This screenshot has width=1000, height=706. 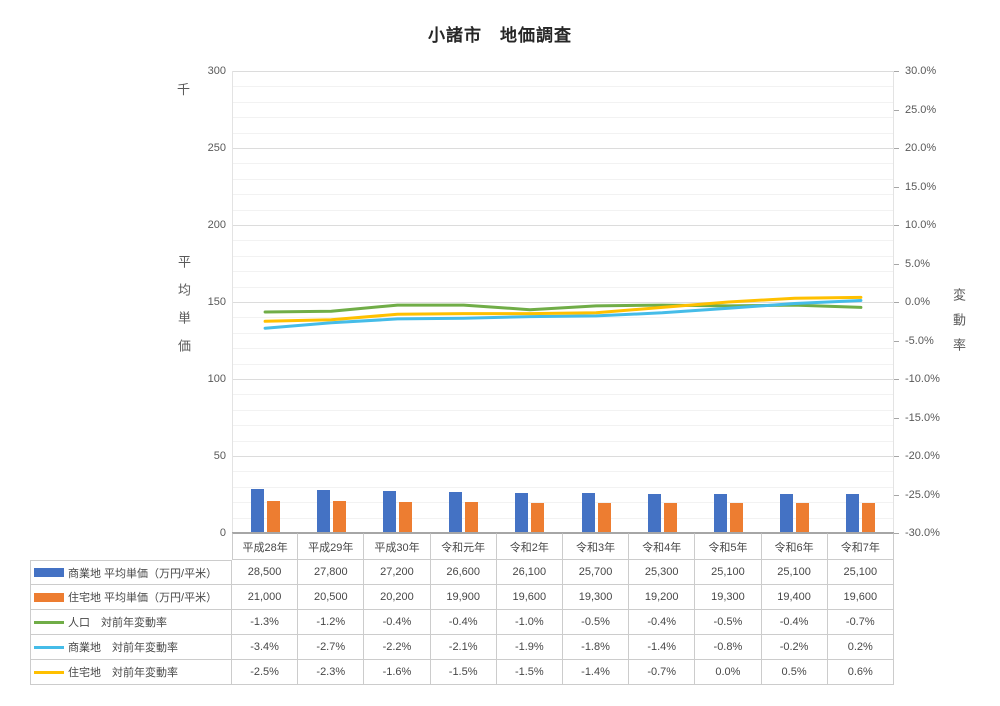 I want to click on left-axis-tick-label: 100, so click(x=216, y=379).